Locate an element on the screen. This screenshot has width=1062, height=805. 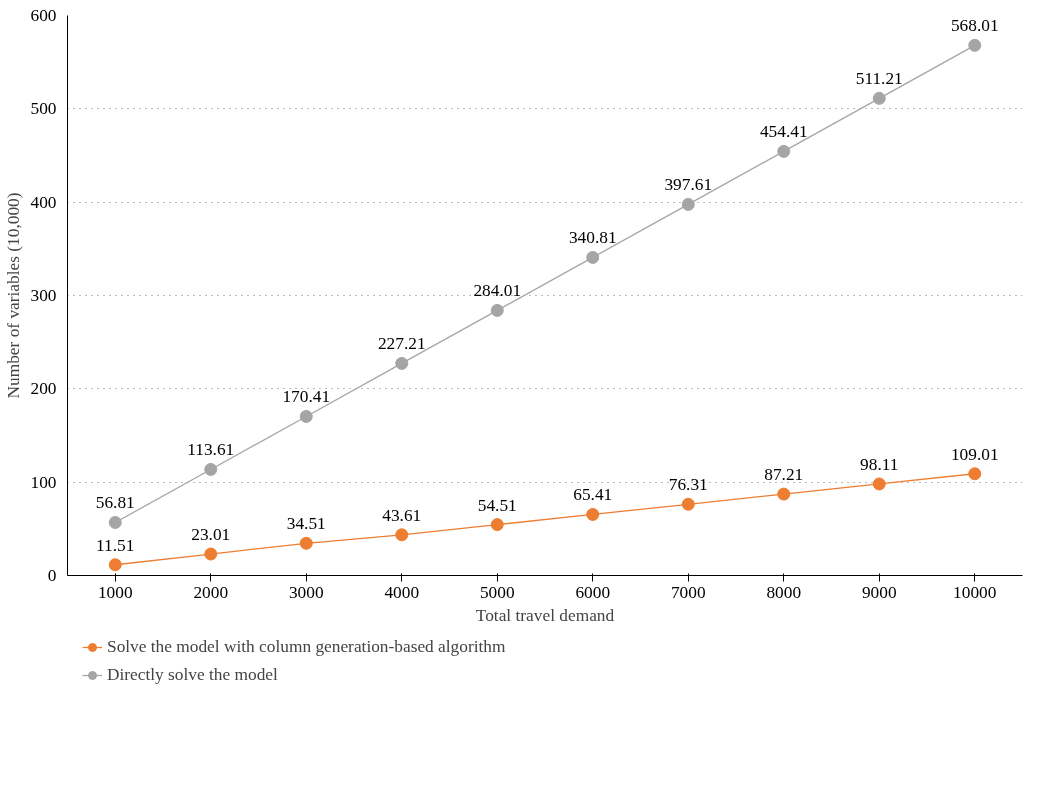
data-label: 397.61 is located at coordinates (688, 185).